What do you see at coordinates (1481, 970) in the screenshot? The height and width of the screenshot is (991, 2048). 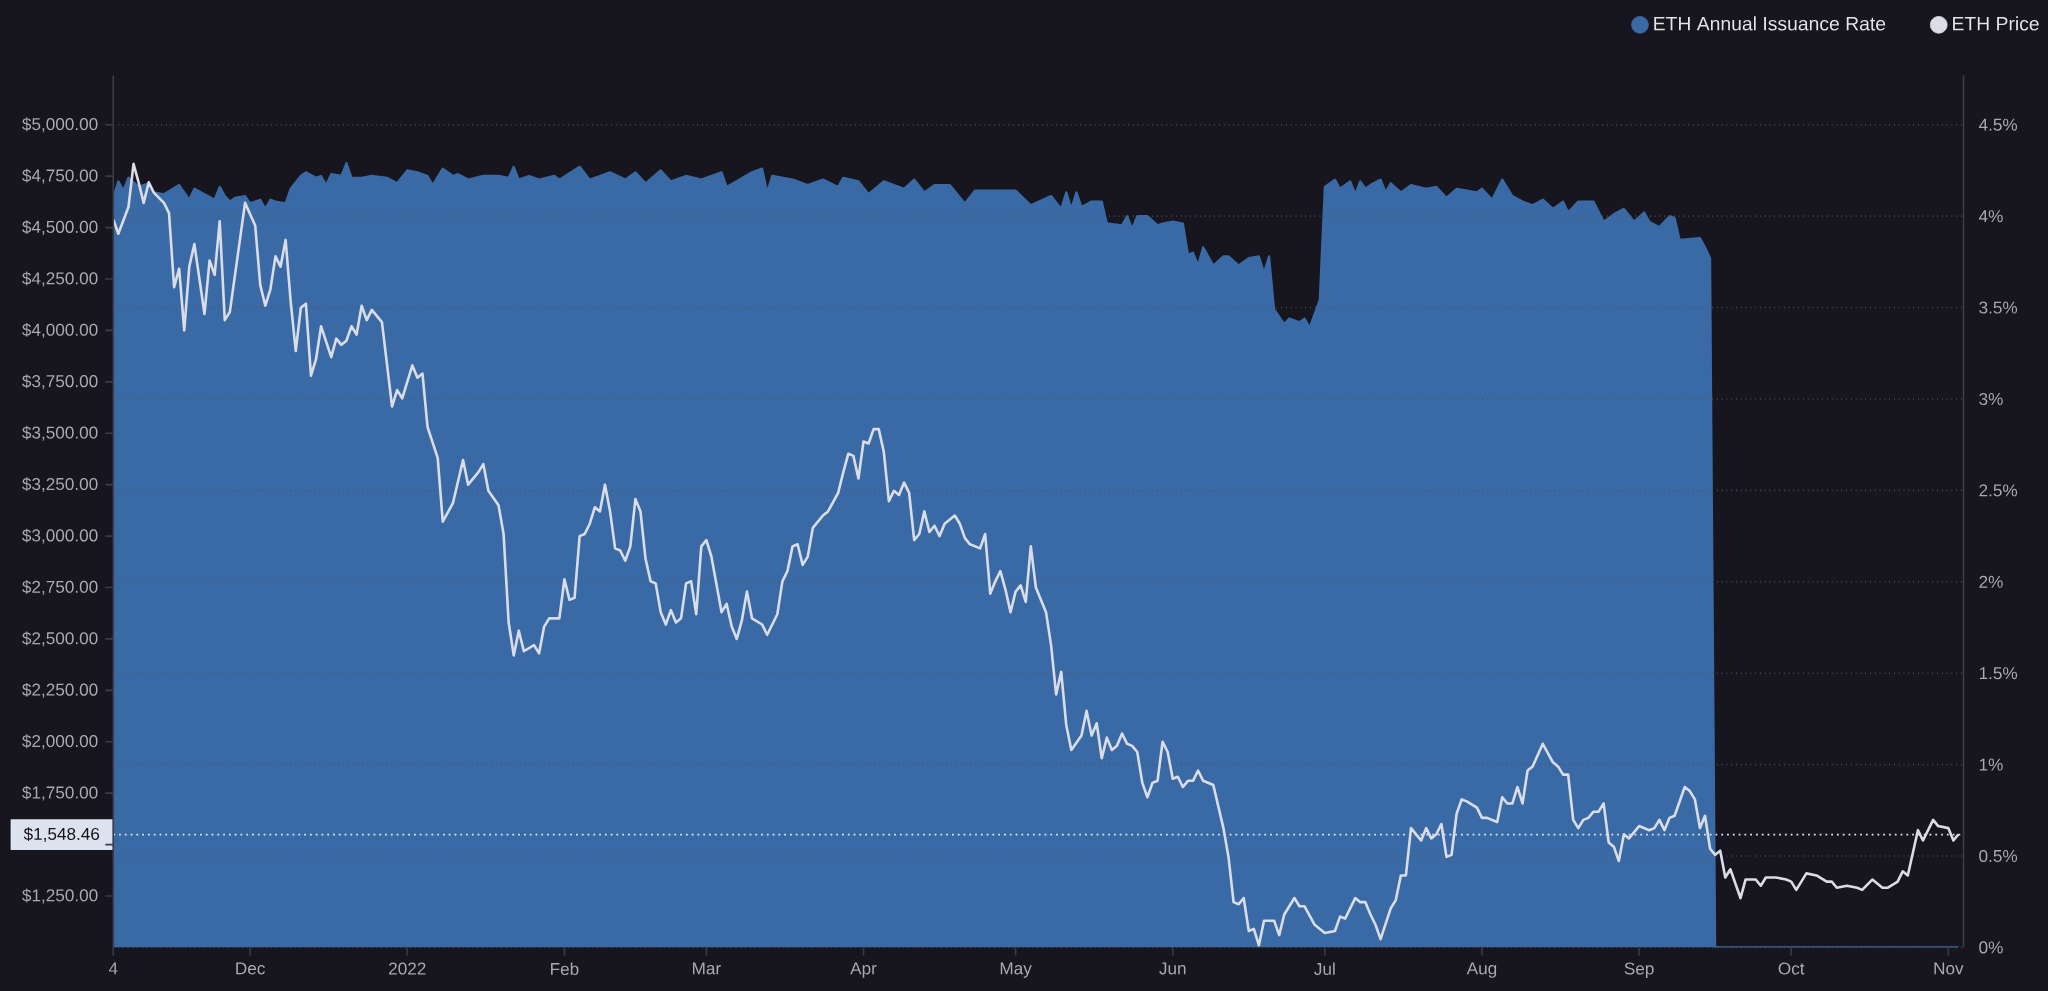 I see `x-tick-label: Aug` at bounding box center [1481, 970].